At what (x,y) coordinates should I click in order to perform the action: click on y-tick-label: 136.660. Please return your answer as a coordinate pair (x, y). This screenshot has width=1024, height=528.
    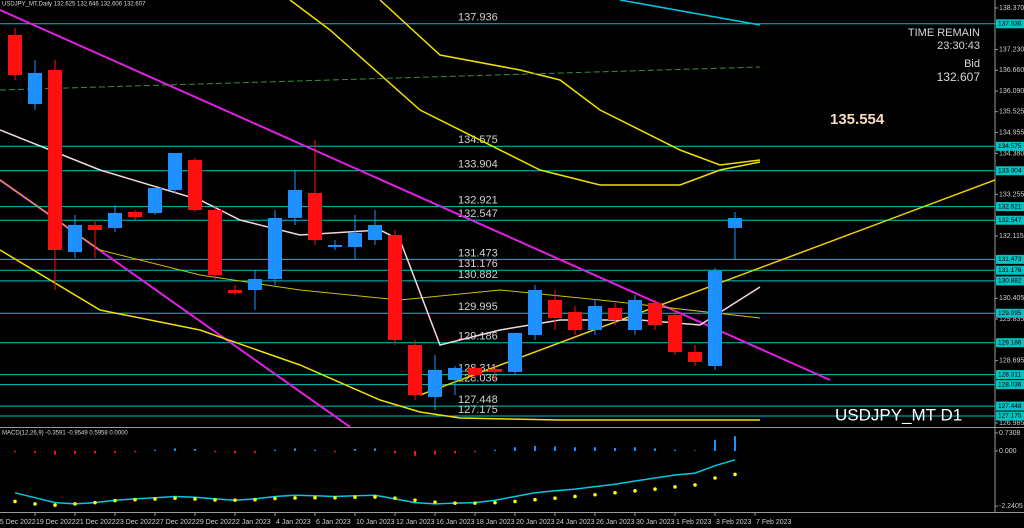
    Looking at the image, I should click on (1011, 70).